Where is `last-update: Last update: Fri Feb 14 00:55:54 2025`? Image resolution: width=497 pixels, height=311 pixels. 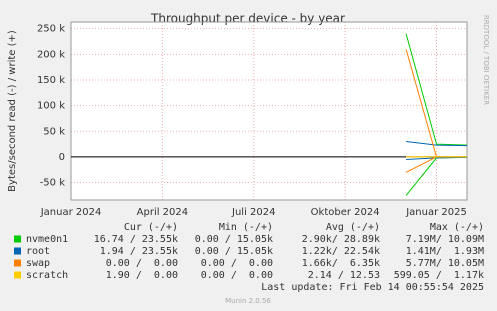 last-update: Last update: Fri Feb 14 00:55:54 2025 is located at coordinates (372, 287).